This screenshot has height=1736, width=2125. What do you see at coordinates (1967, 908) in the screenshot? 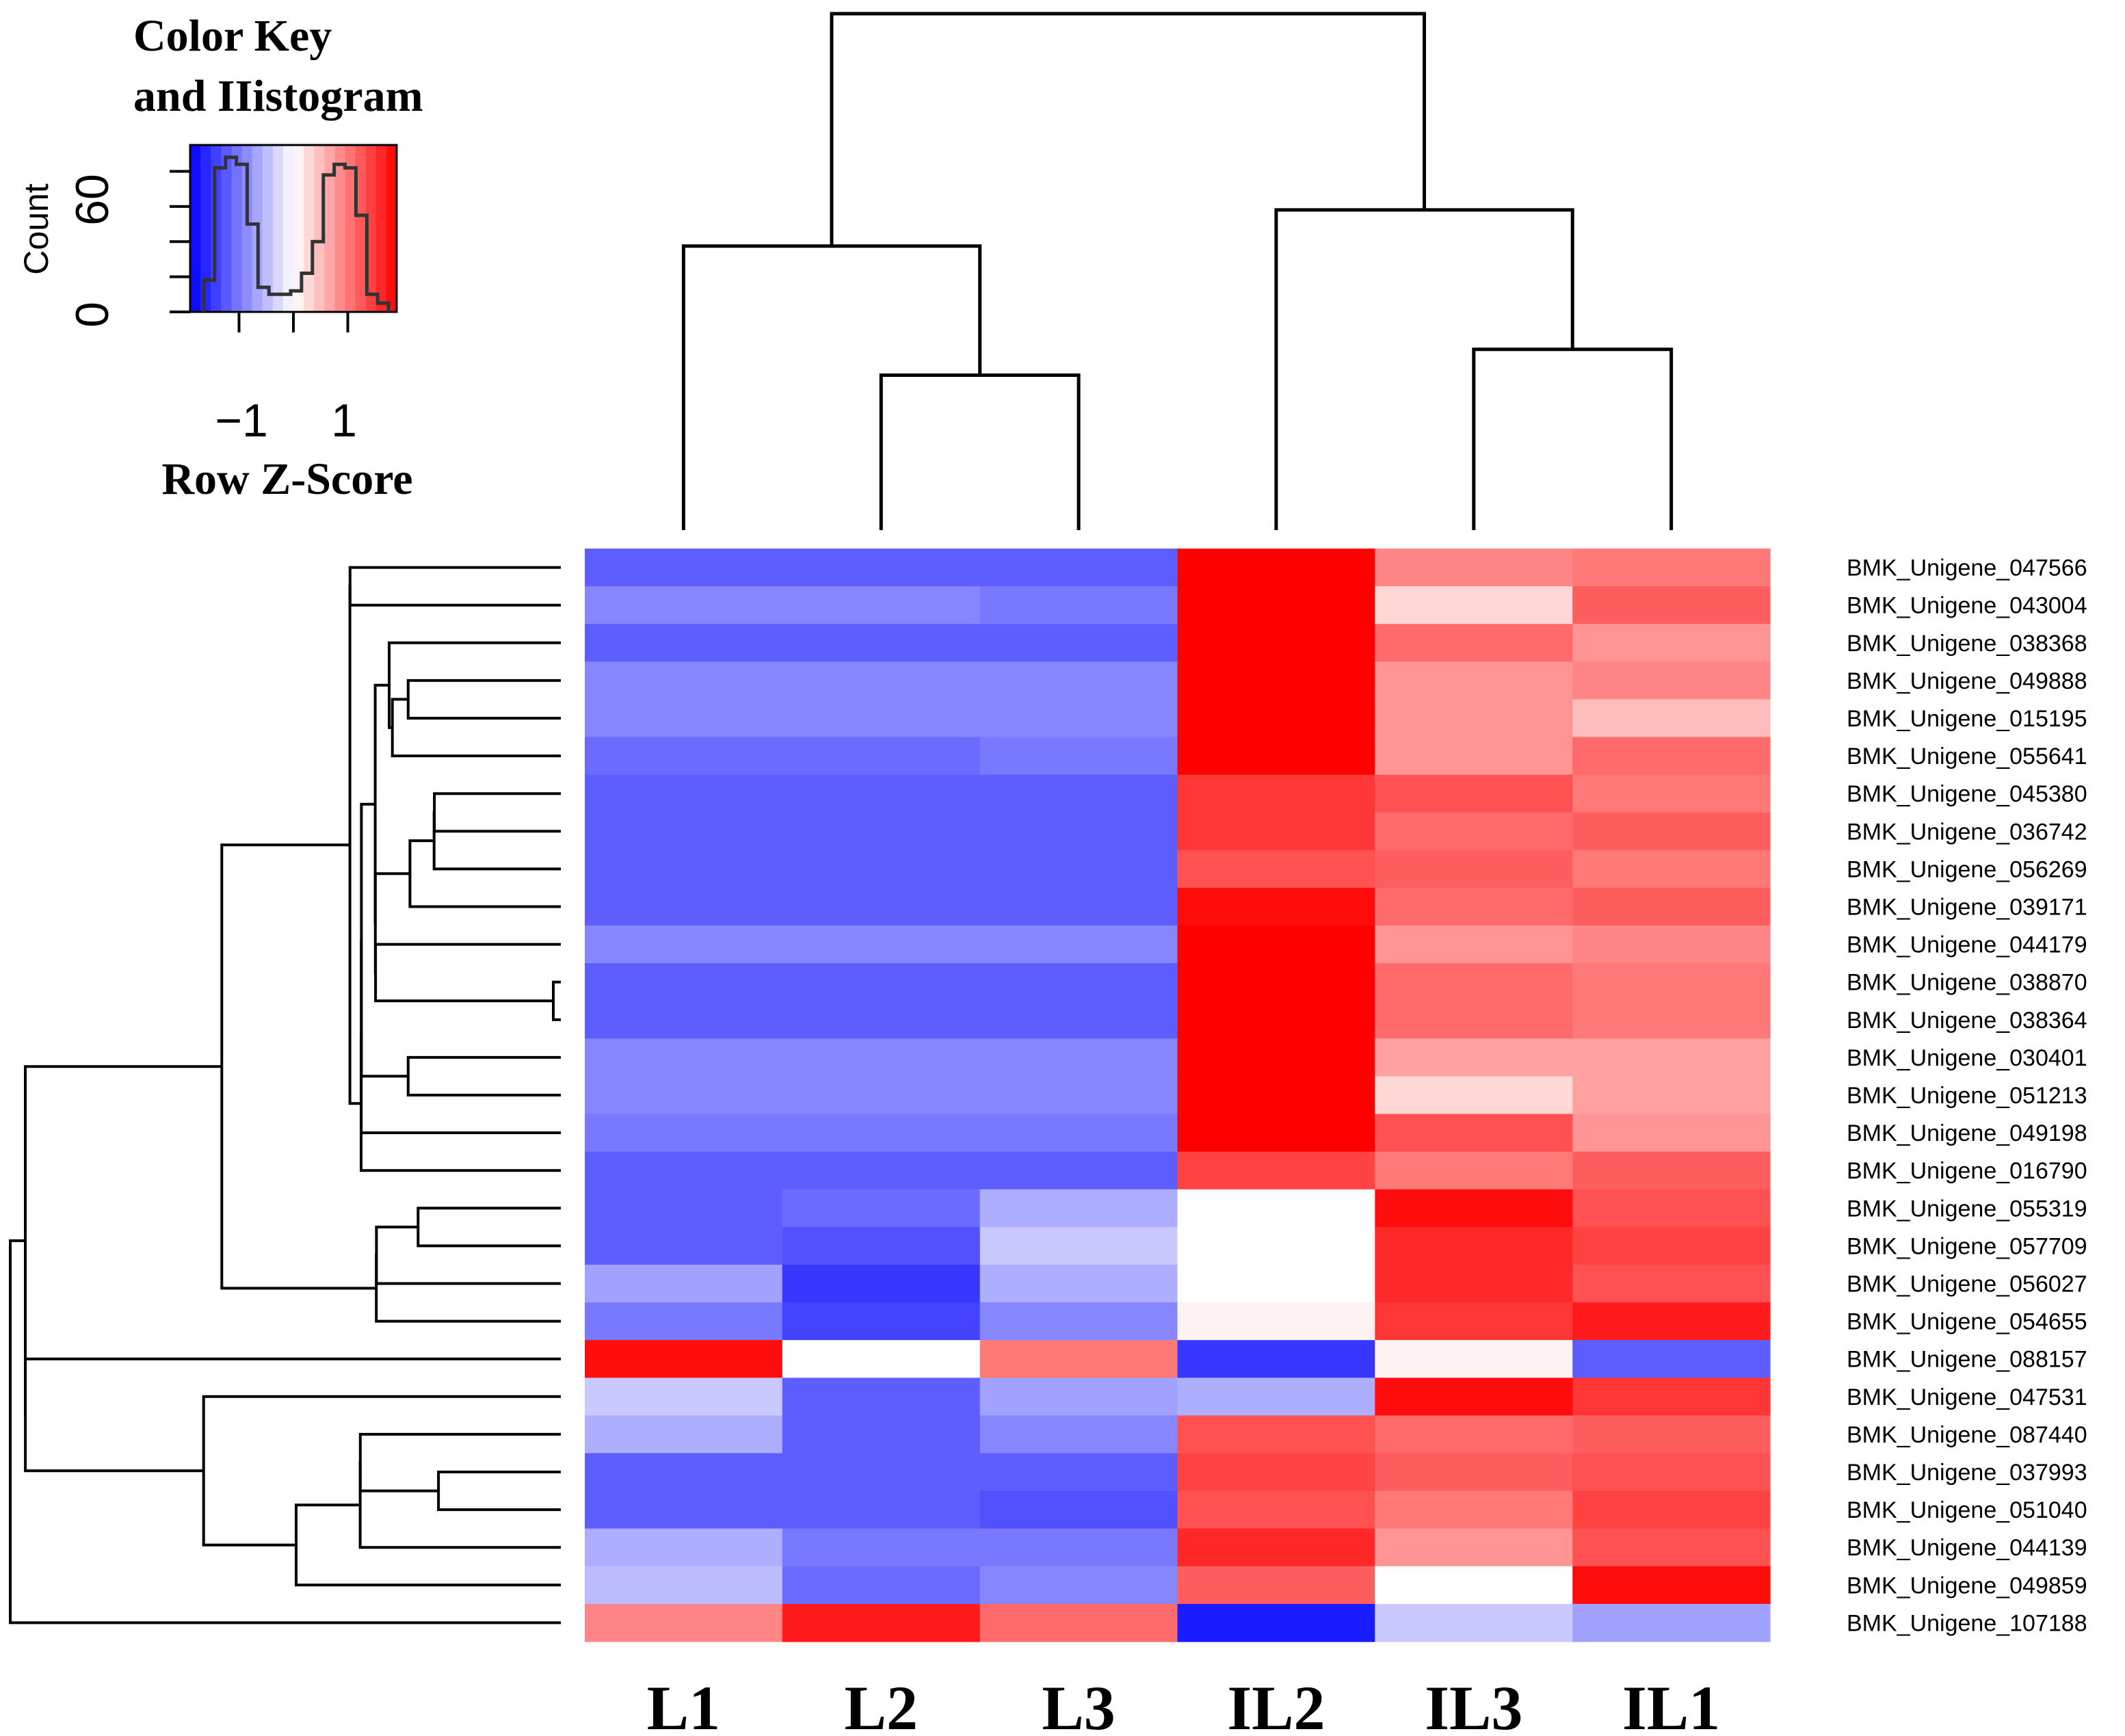
I see `row-label: BMK_Unigene_039171` at bounding box center [1967, 908].